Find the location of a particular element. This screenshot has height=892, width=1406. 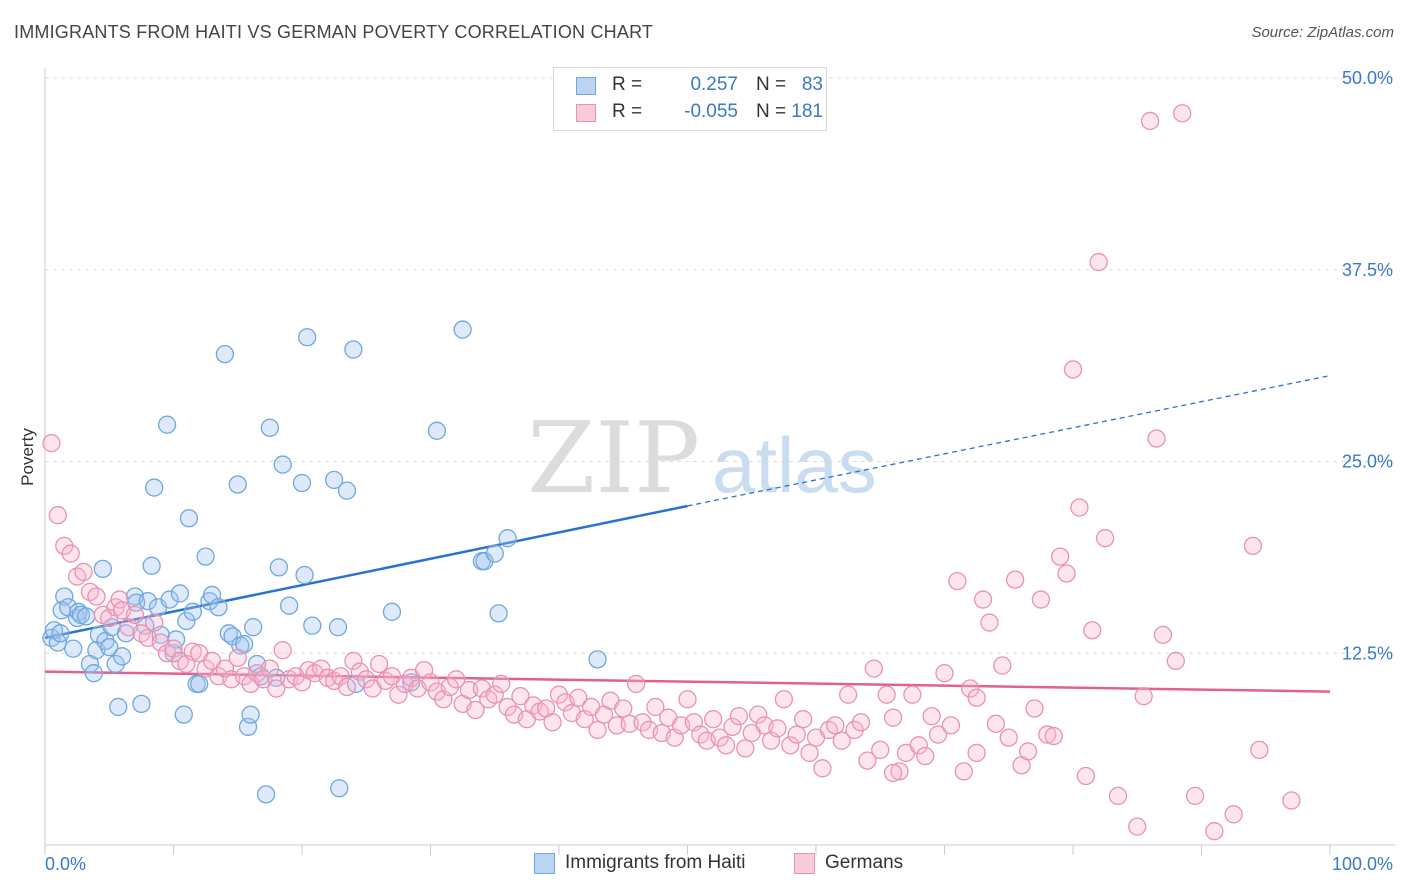

legend-n-label: N = is located at coordinates (771, 84).